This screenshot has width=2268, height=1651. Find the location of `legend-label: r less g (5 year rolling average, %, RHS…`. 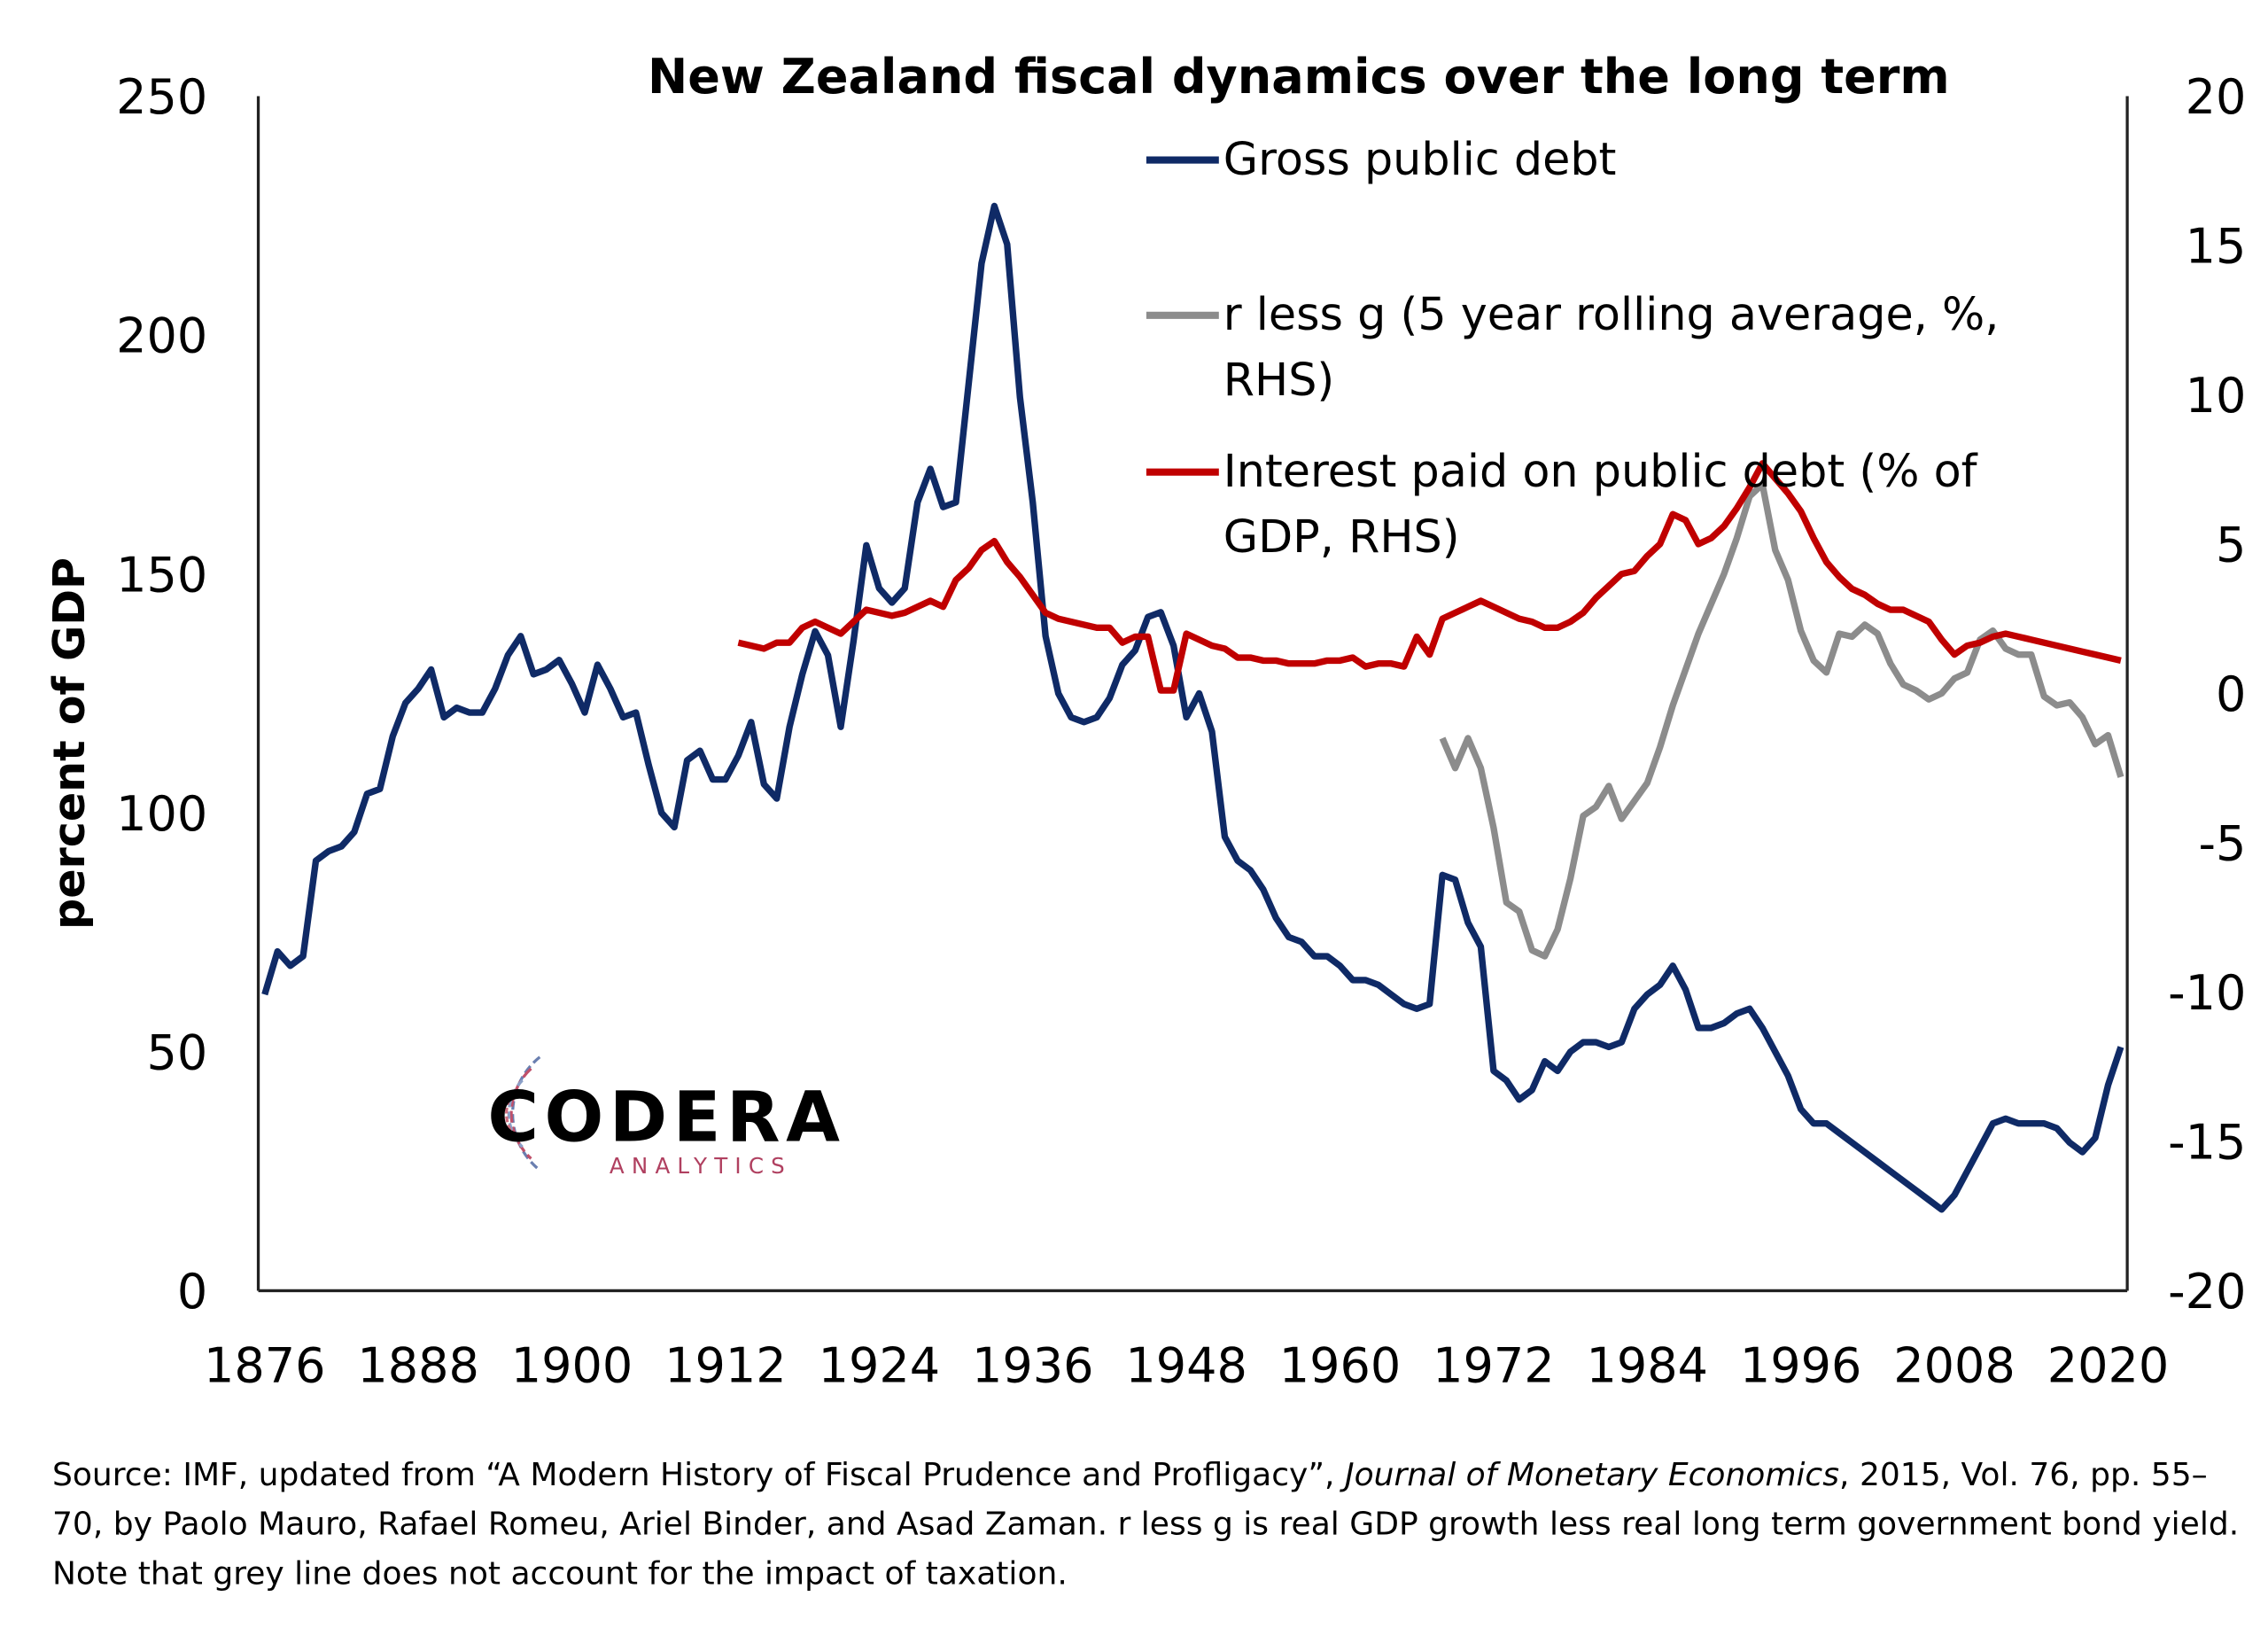

legend-label: r less g (5 year rolling average, %, RHS… is located at coordinates (1611, 348).